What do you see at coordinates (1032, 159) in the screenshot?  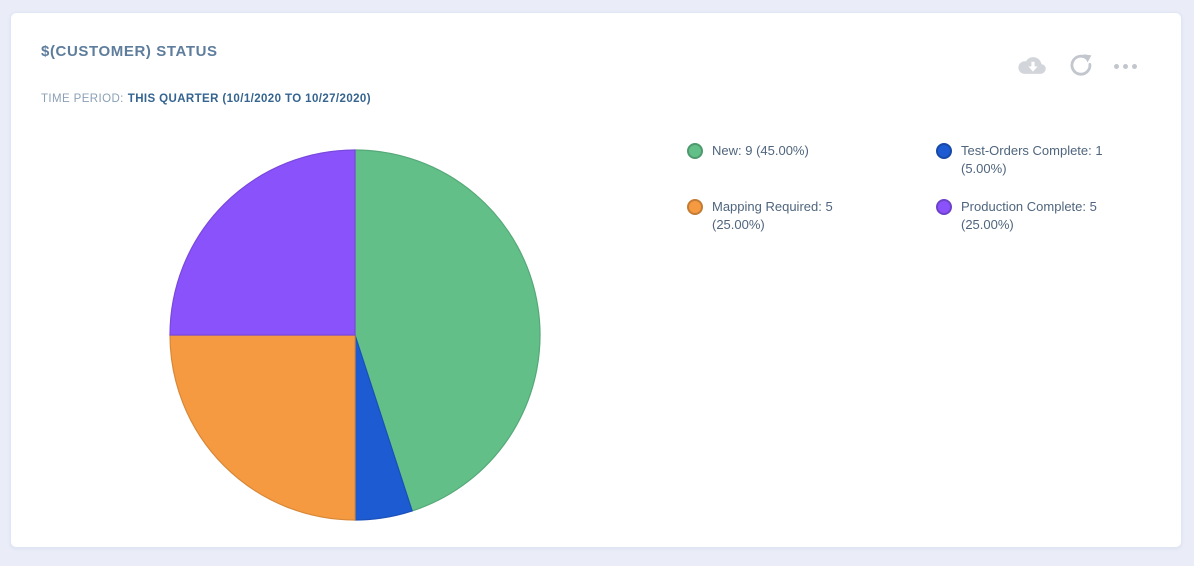 I see `legend-label-test-orders-complete: Test-Orders Complete: 1 (5.00%)` at bounding box center [1032, 159].